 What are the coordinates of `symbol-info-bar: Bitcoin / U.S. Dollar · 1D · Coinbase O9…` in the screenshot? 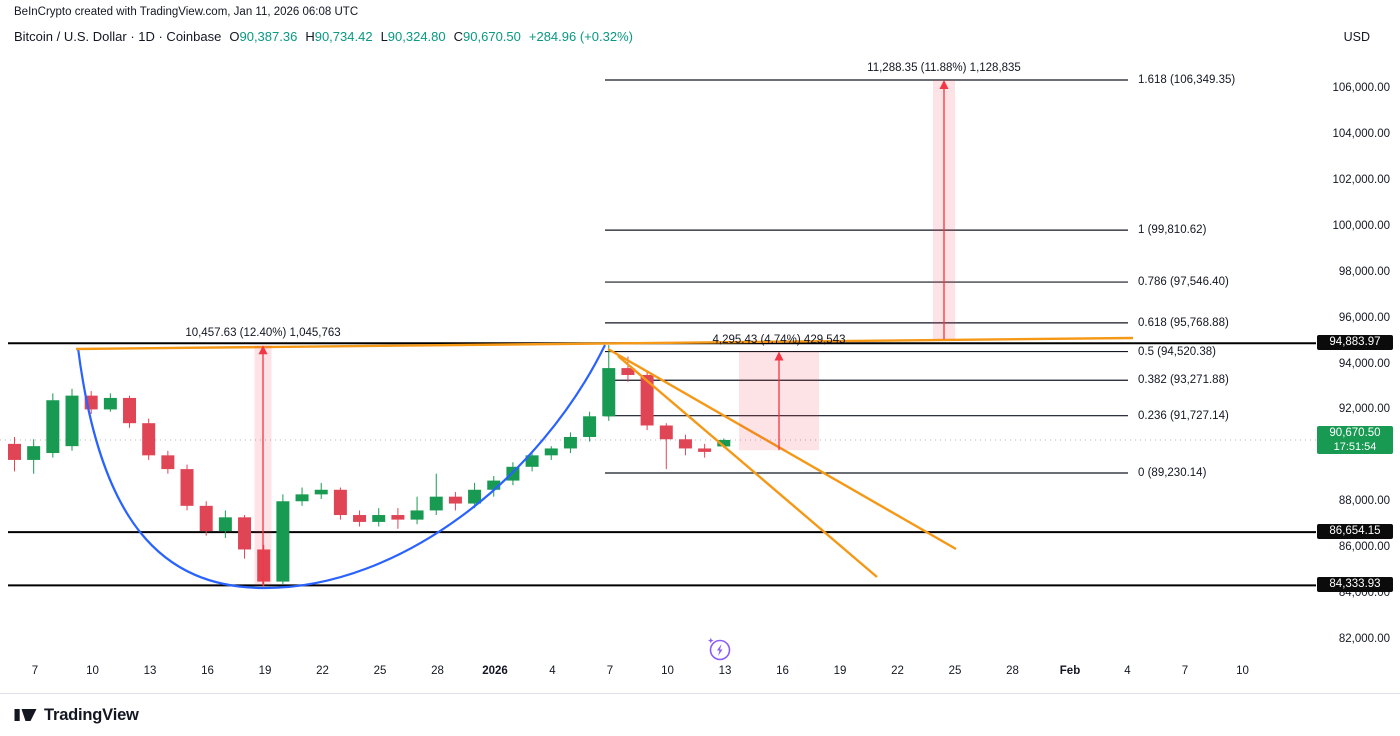 It's located at (323, 36).